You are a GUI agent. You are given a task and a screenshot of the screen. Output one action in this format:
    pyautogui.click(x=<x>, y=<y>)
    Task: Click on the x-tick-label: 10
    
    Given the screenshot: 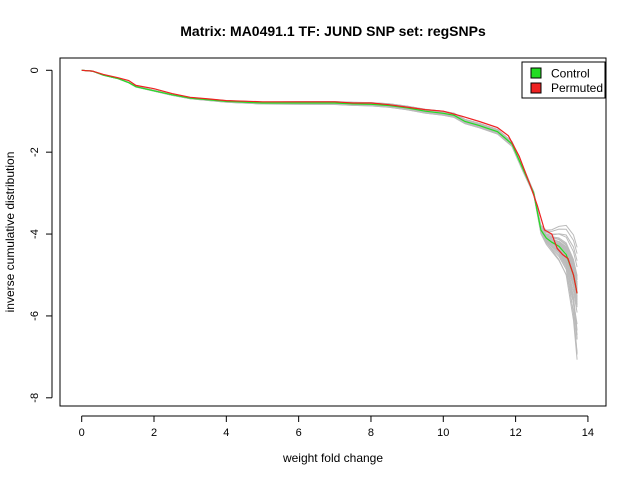 What is the action you would take?
    pyautogui.click(x=443, y=433)
    